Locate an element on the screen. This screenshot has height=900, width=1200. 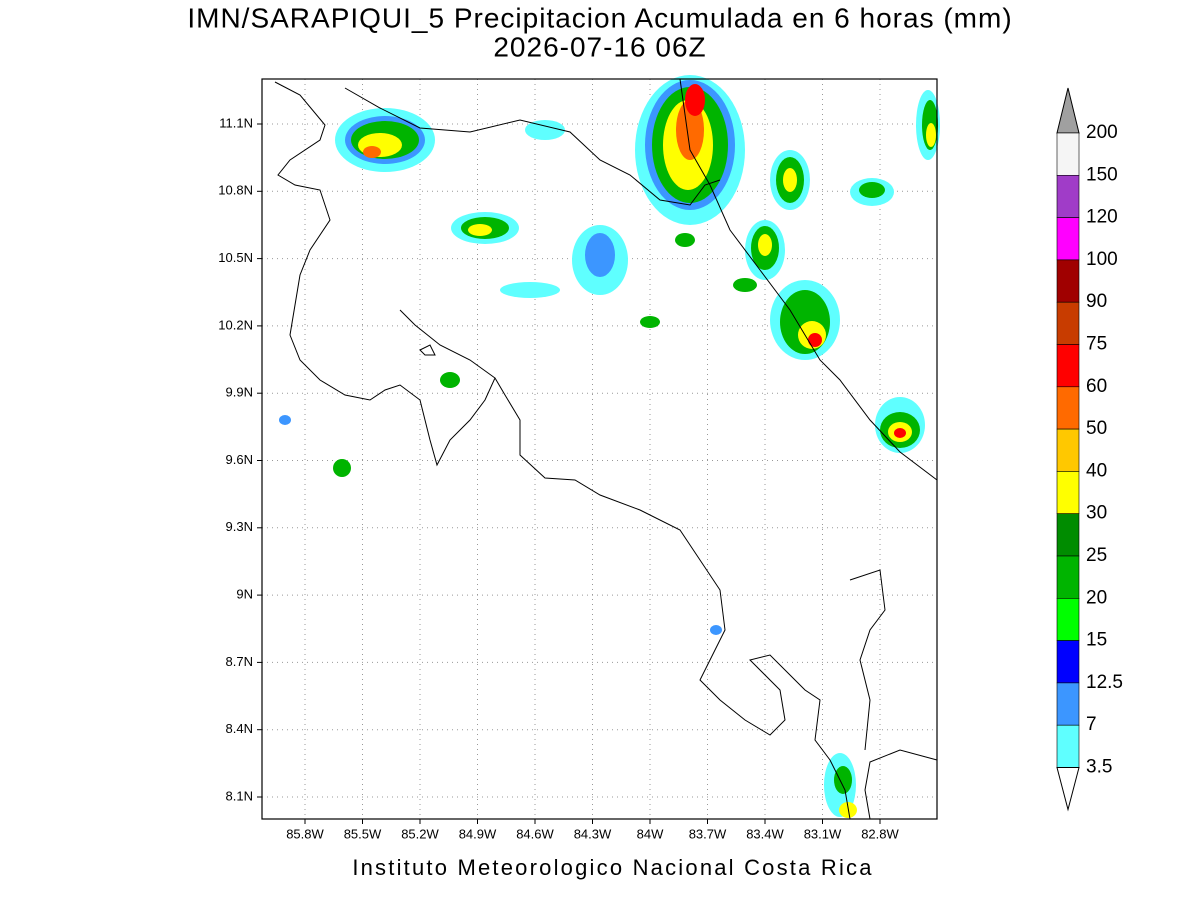
lon-label: 84.6W is located at coordinates (535, 833).